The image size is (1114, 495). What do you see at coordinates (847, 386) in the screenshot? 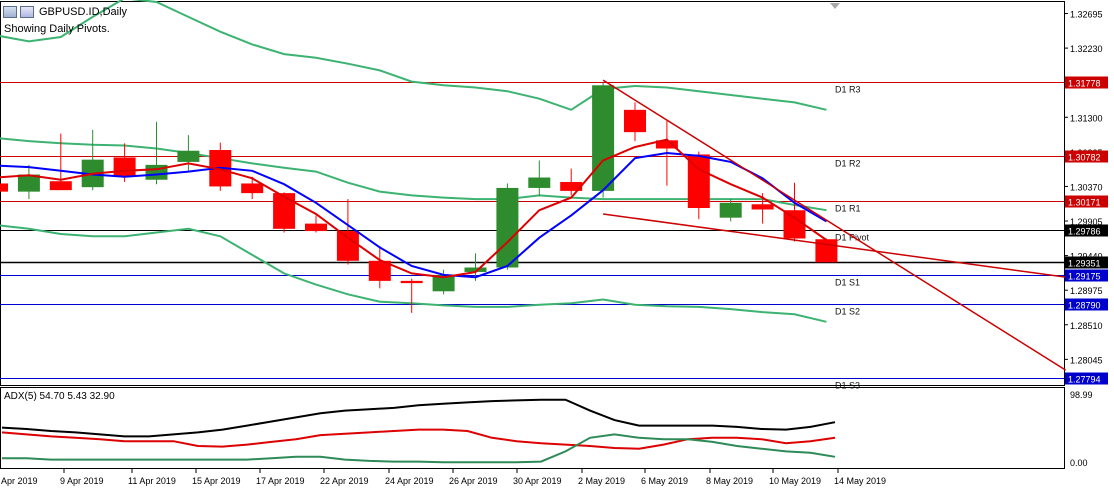
I see `pivot-label: D1 S3` at bounding box center [847, 386].